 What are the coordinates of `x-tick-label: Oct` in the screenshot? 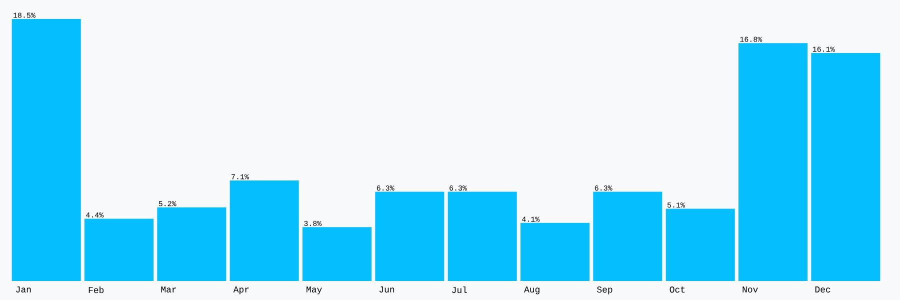 It's located at (677, 289).